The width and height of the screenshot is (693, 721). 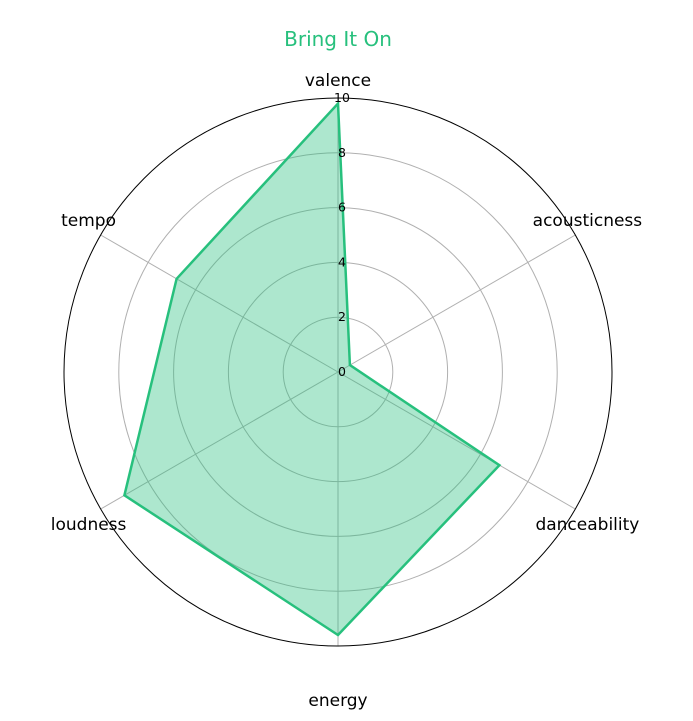 What do you see at coordinates (342, 371) in the screenshot?
I see `tick-label-0: 0` at bounding box center [342, 371].